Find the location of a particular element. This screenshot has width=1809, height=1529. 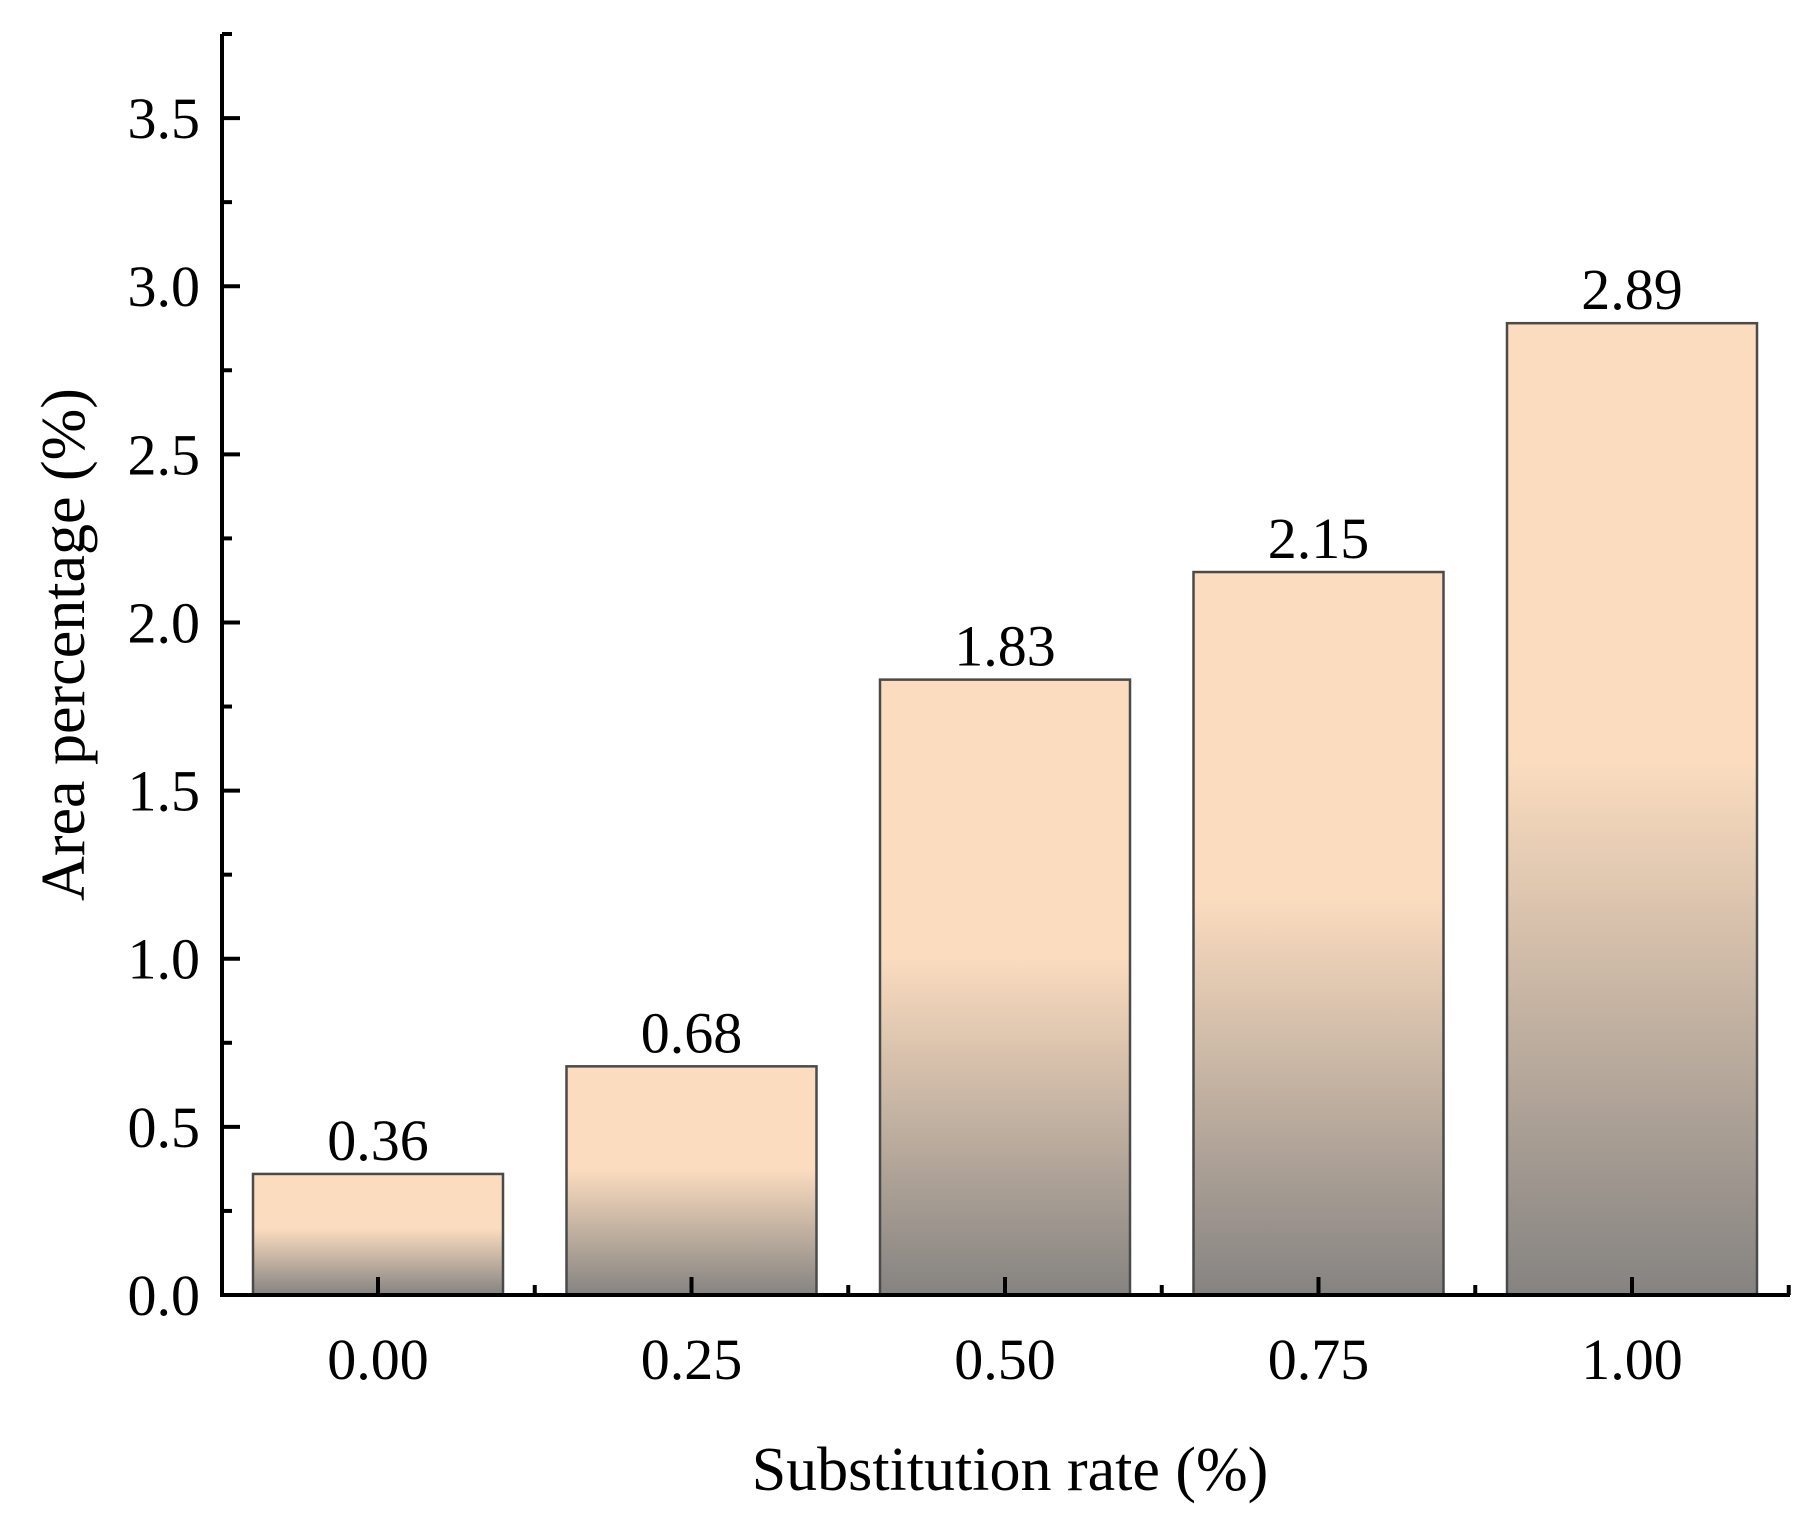

bar-0.50 is located at coordinates (1005, 987).